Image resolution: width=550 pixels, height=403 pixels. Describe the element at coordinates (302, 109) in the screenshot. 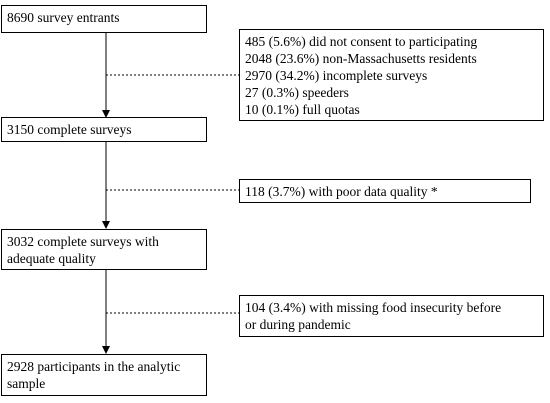

I see `box-text-line: 10 (0.1%) full quotas` at that location.